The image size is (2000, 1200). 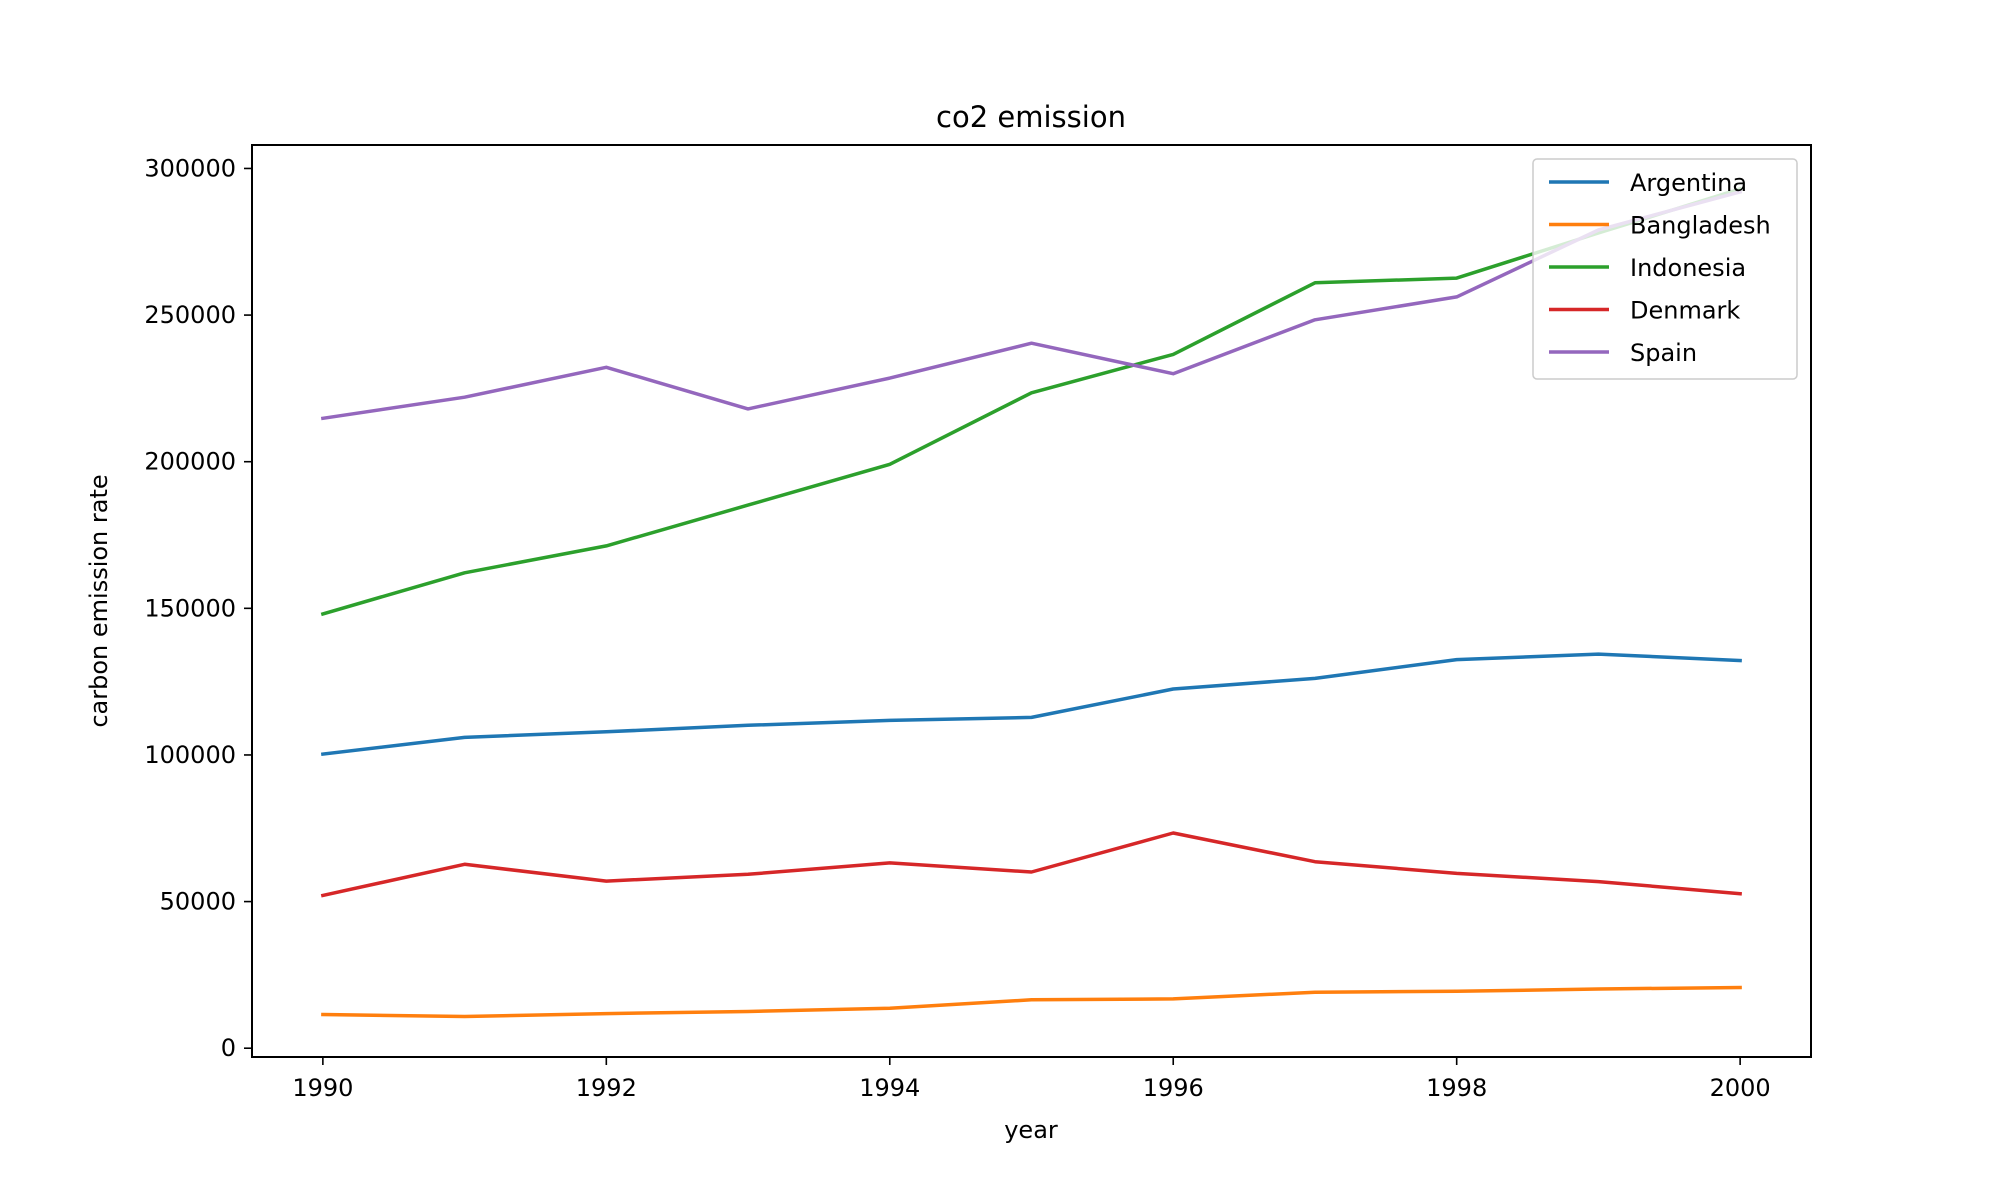 I want to click on series-line-spain, so click(x=1031, y=305).